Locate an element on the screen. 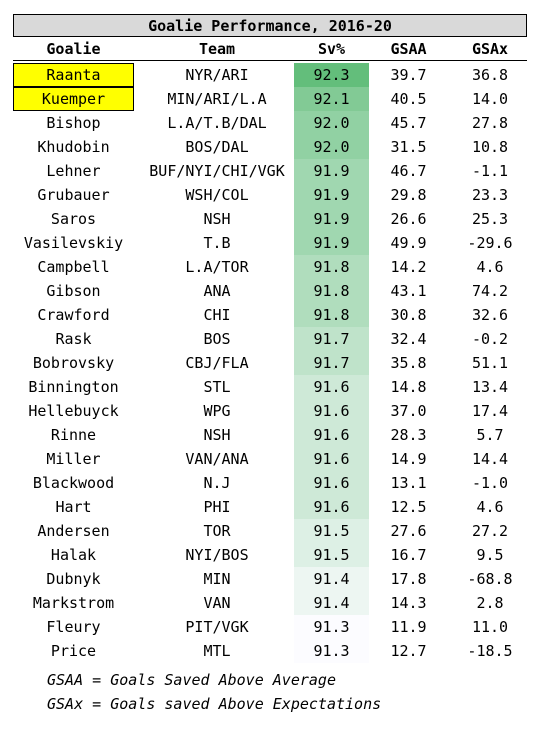 This screenshot has height=735, width=540. gsax-cell: -18.5 is located at coordinates (490, 651).